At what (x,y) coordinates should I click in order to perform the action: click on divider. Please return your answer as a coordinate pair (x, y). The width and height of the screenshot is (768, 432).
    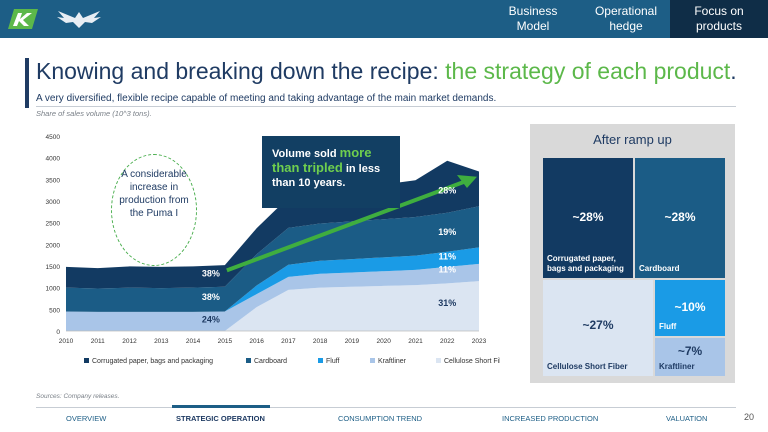
    Looking at the image, I should click on (386, 106).